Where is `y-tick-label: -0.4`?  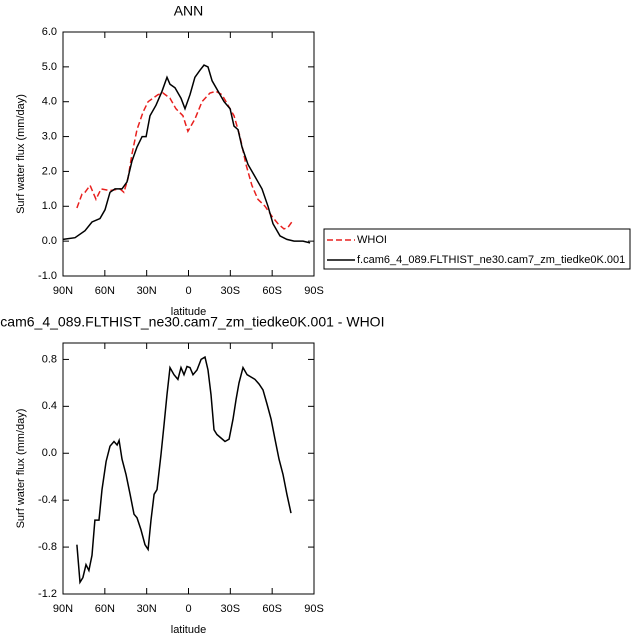 y-tick-label: -0.4 is located at coordinates (47, 500).